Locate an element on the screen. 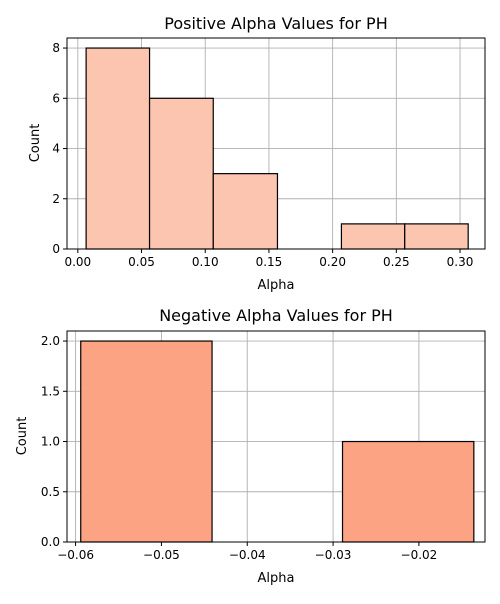  y-axis-ticks: 0.0 0.5 1.0 1.5 2.0 is located at coordinates (54, 441).